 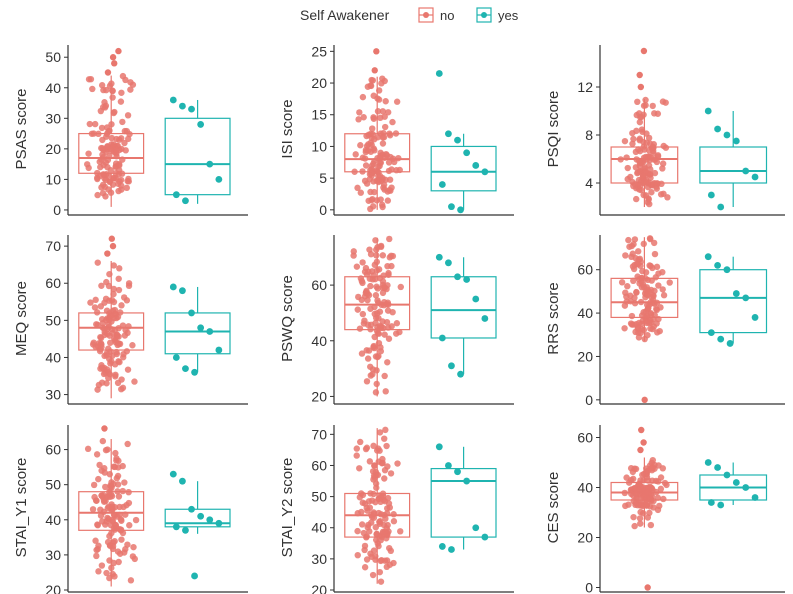 What do you see at coordinates (111, 317) in the screenshot?
I see `box-no` at bounding box center [111, 317].